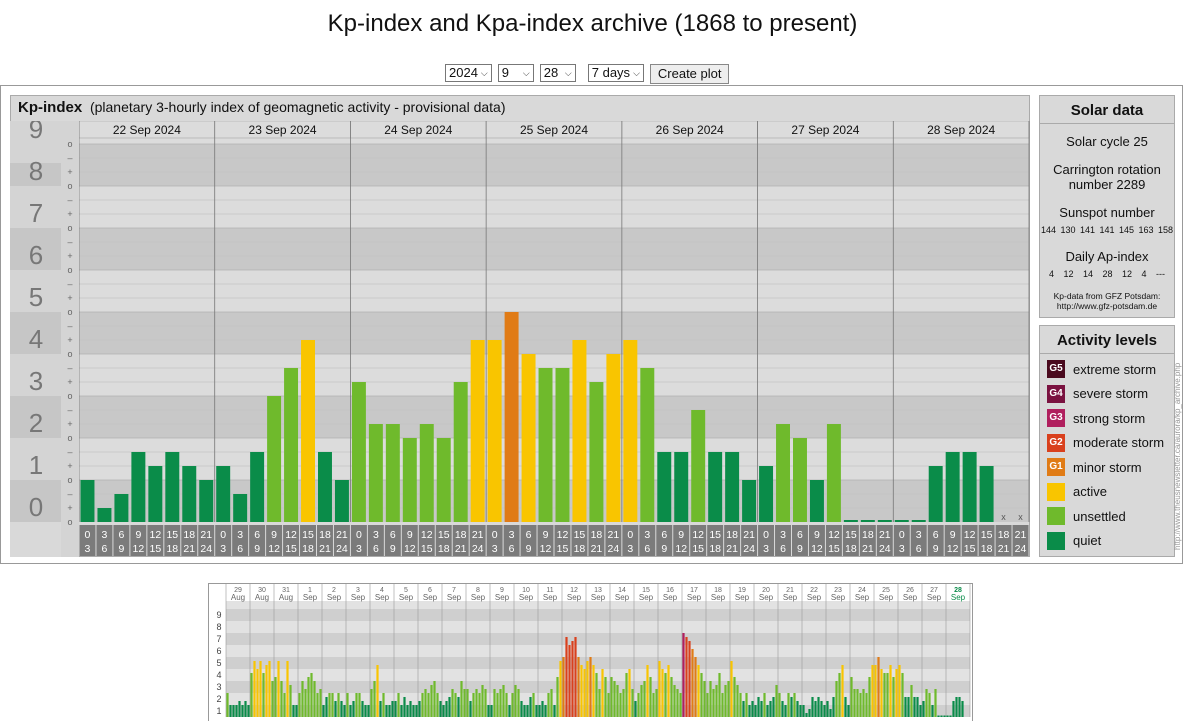  Describe the element at coordinates (36, 171) in the screenshot. I see `y-tick-label: 8` at that location.